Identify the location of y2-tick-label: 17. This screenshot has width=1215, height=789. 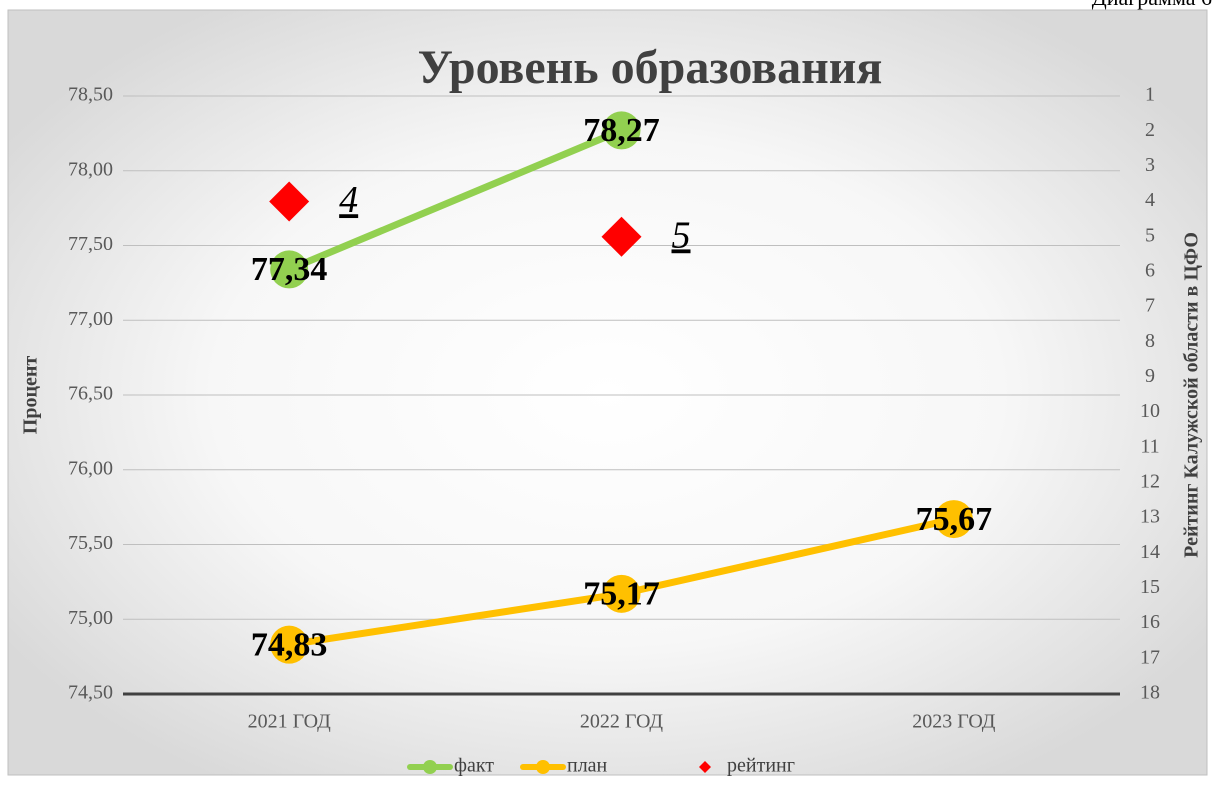
(1150, 657).